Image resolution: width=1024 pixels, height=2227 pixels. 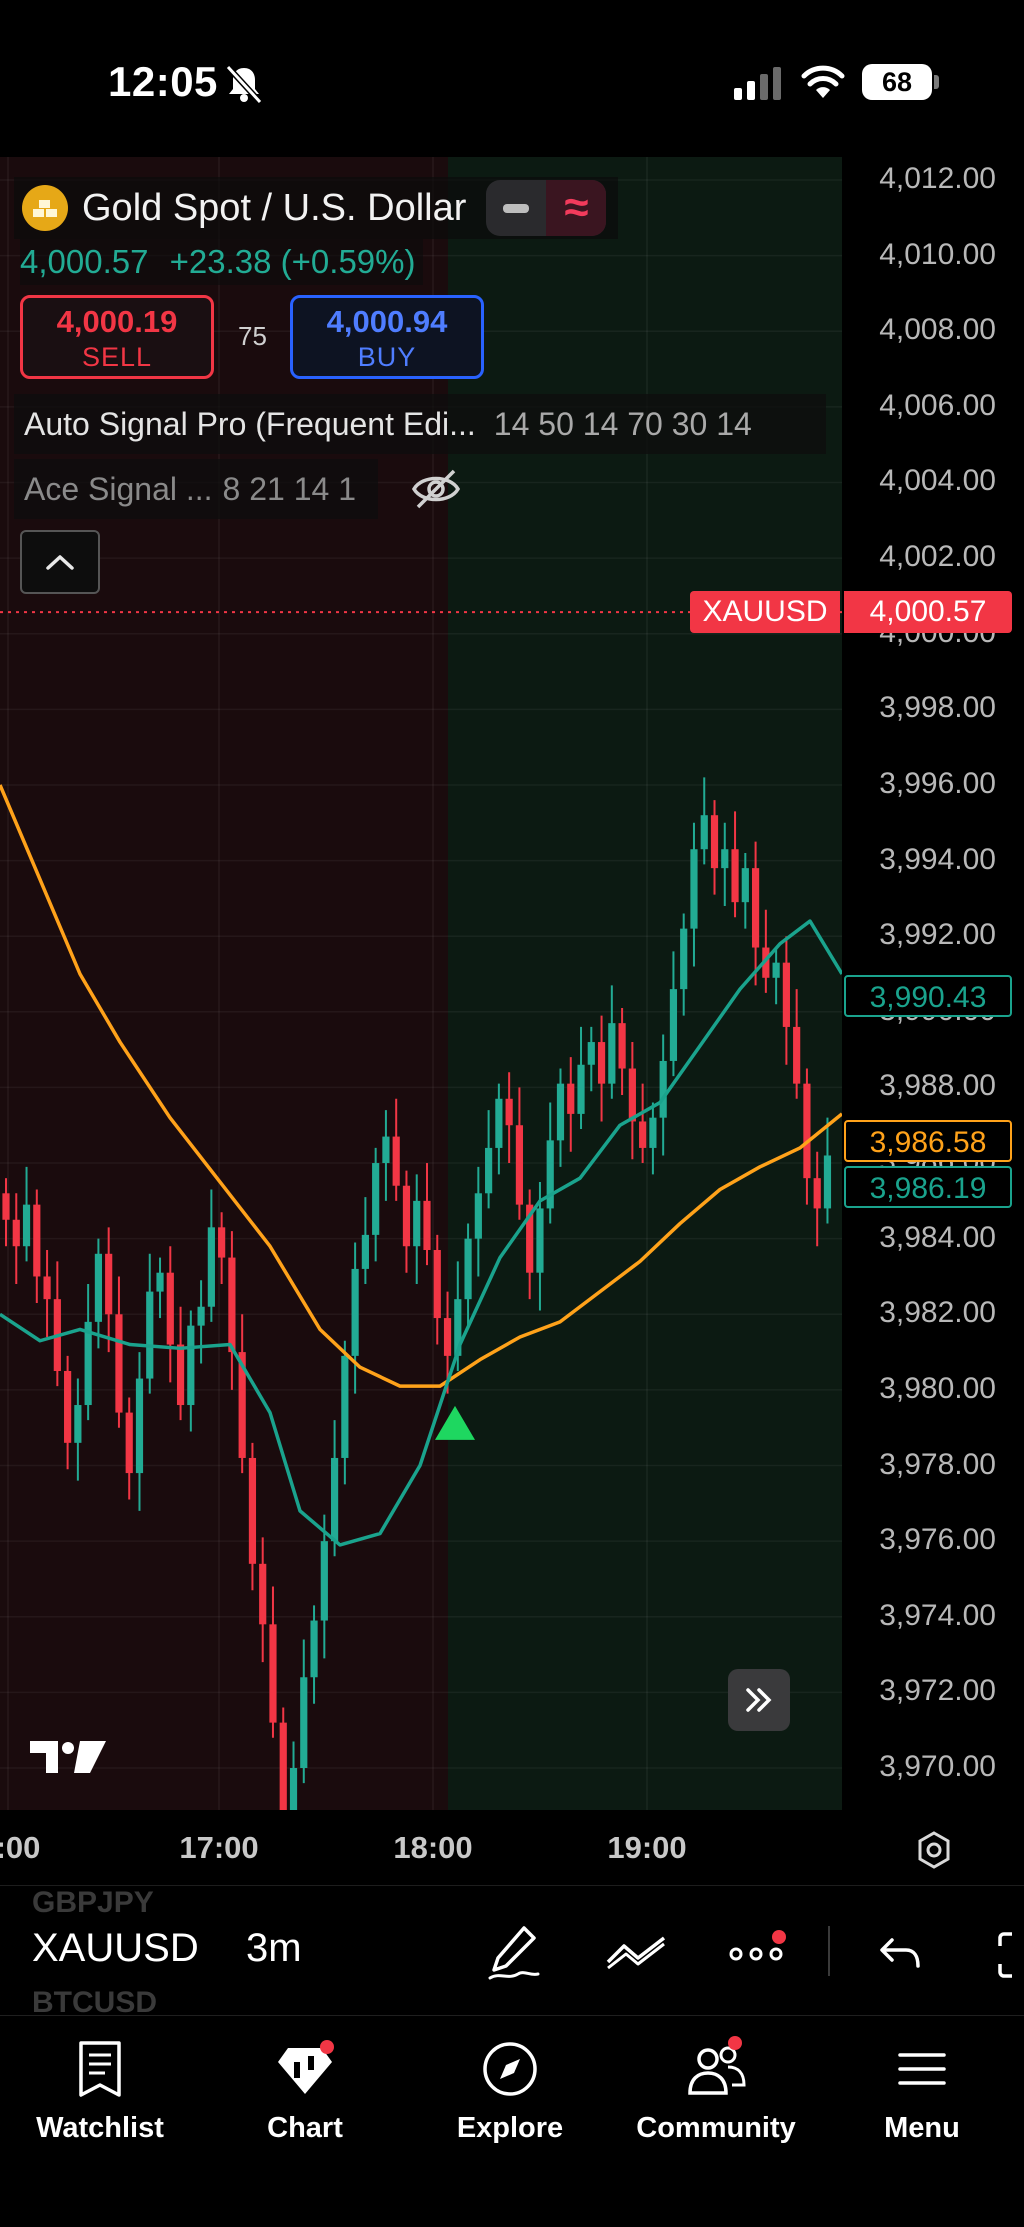 I want to click on battery-level: 68, so click(x=897, y=82).